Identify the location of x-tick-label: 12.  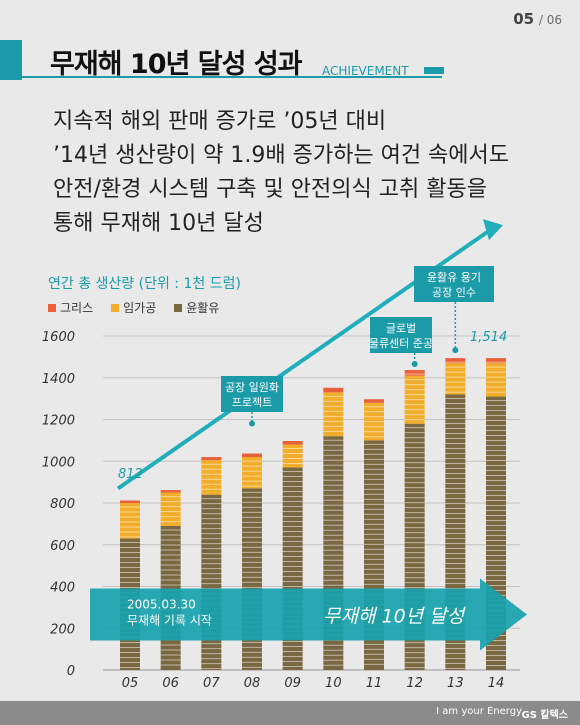
(414, 683).